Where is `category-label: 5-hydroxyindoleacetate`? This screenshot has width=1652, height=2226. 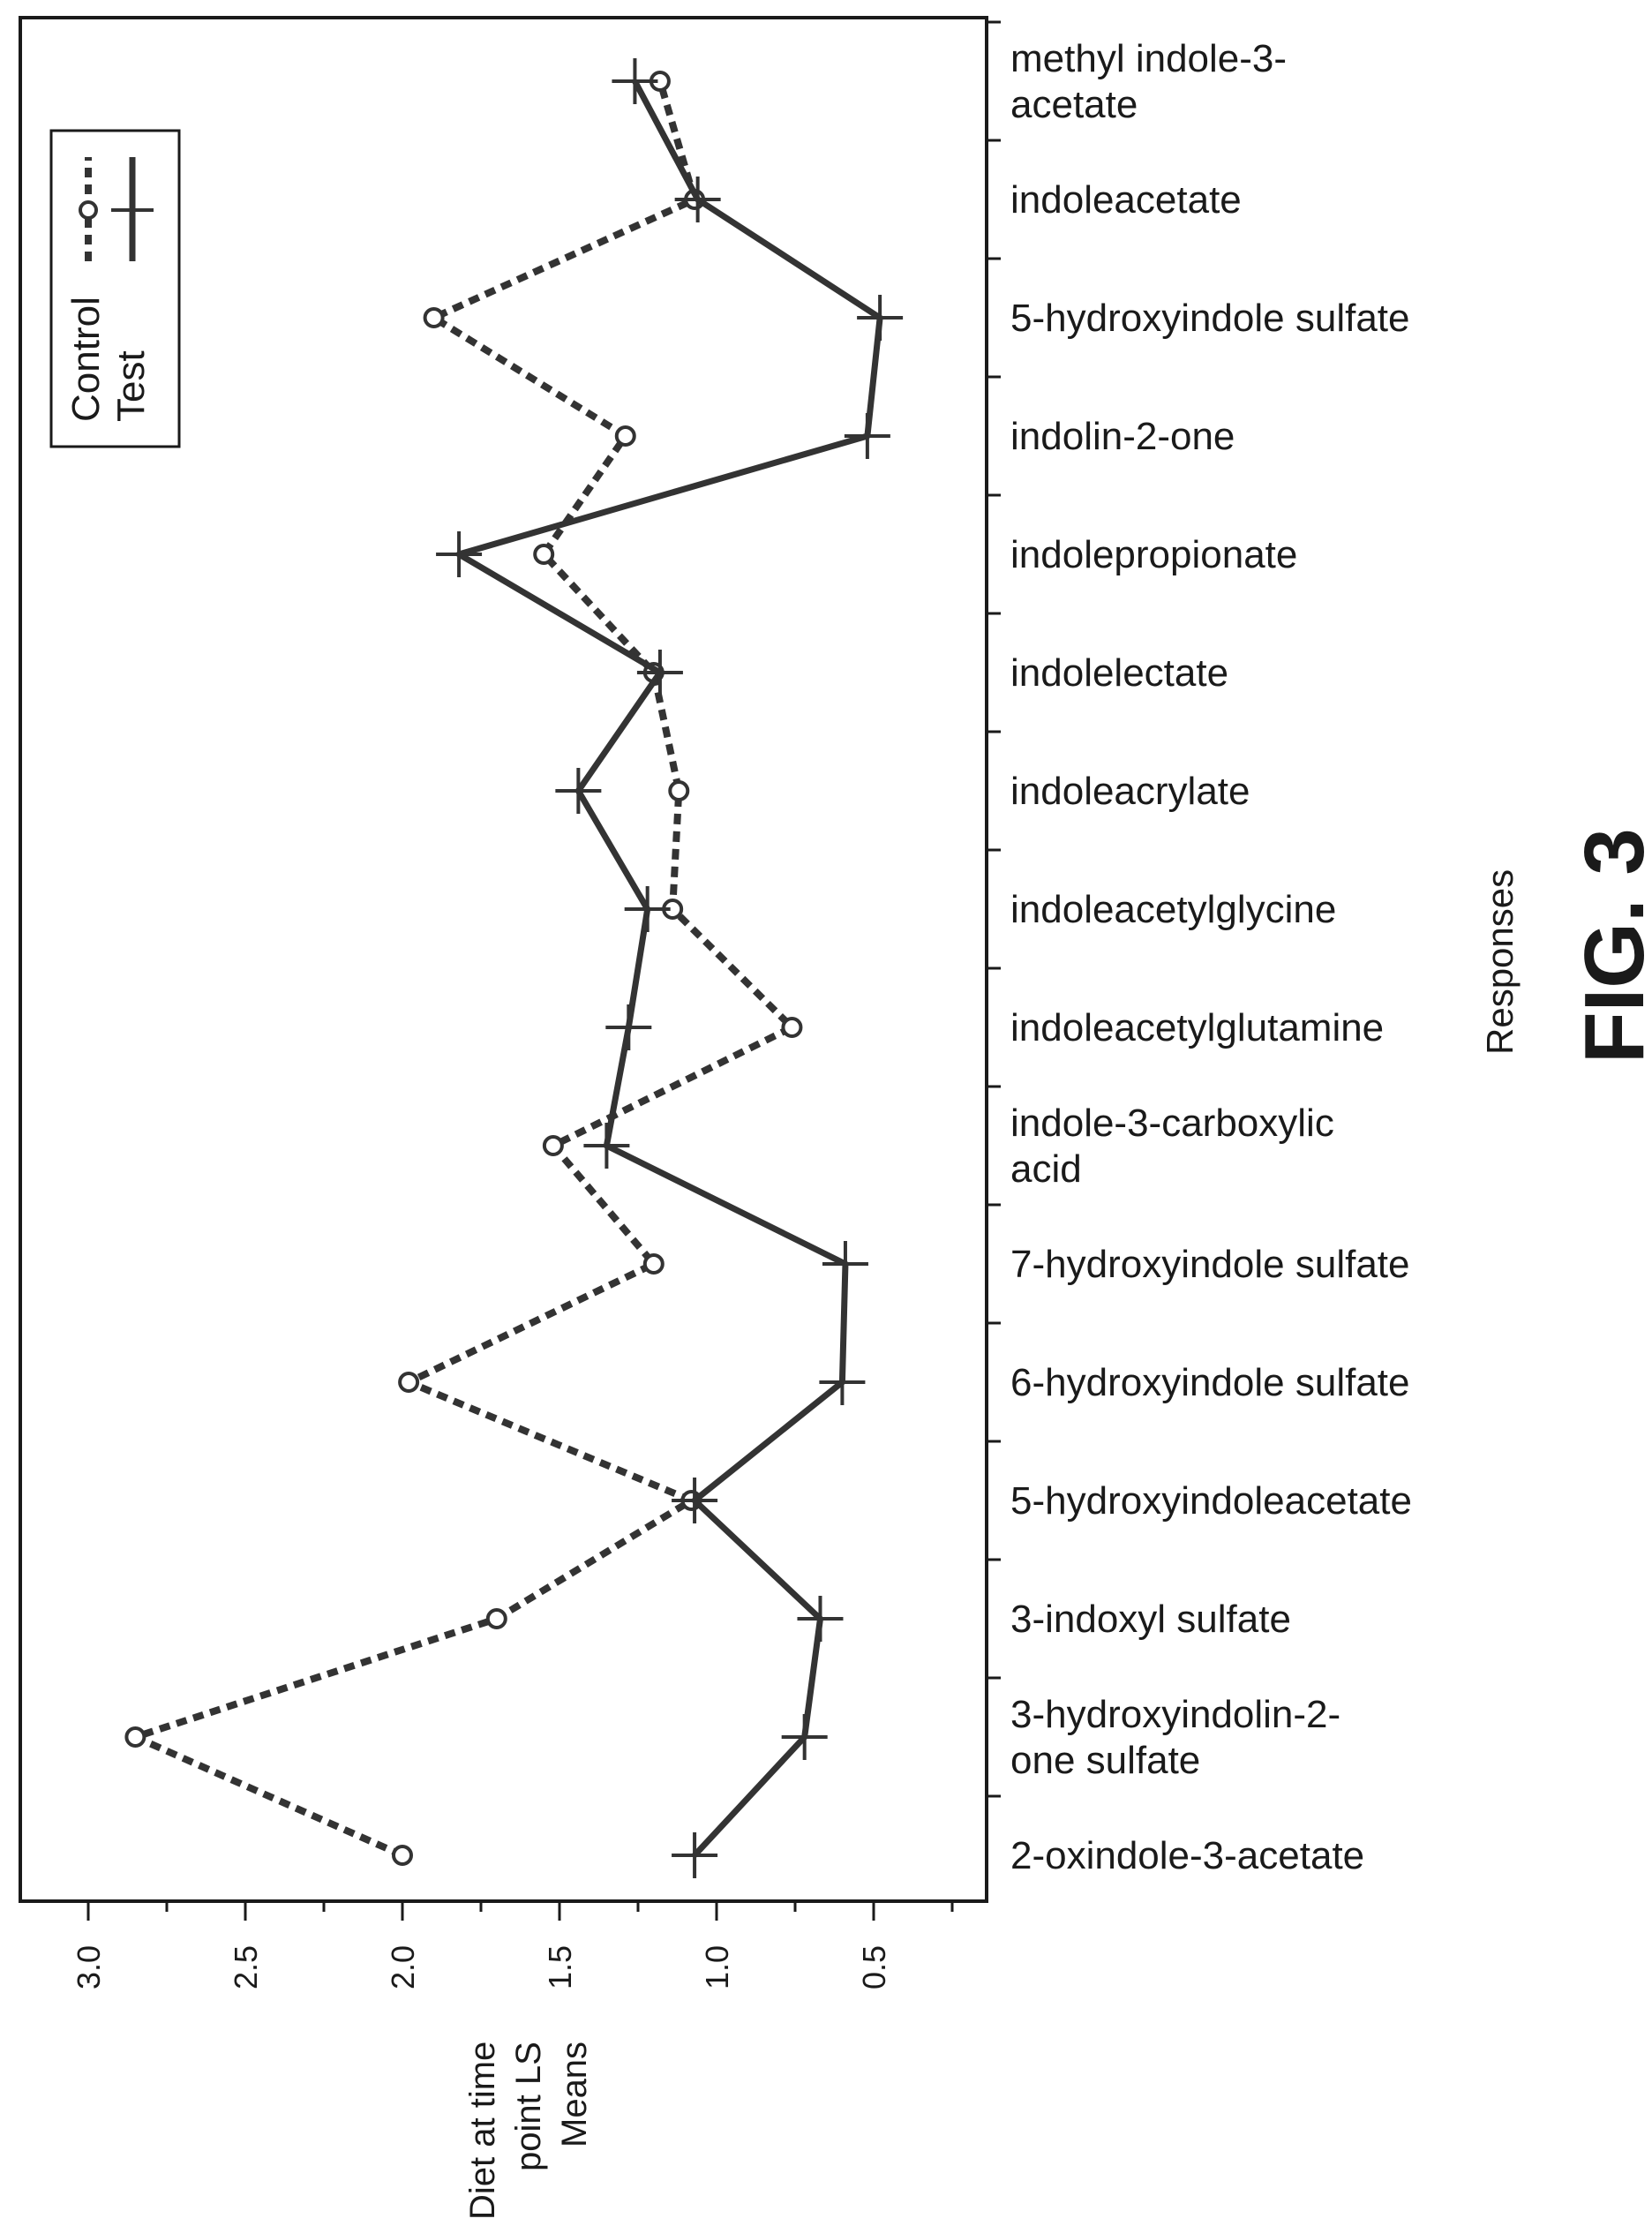 category-label: 5-hydroxyindoleacetate is located at coordinates (1211, 1501).